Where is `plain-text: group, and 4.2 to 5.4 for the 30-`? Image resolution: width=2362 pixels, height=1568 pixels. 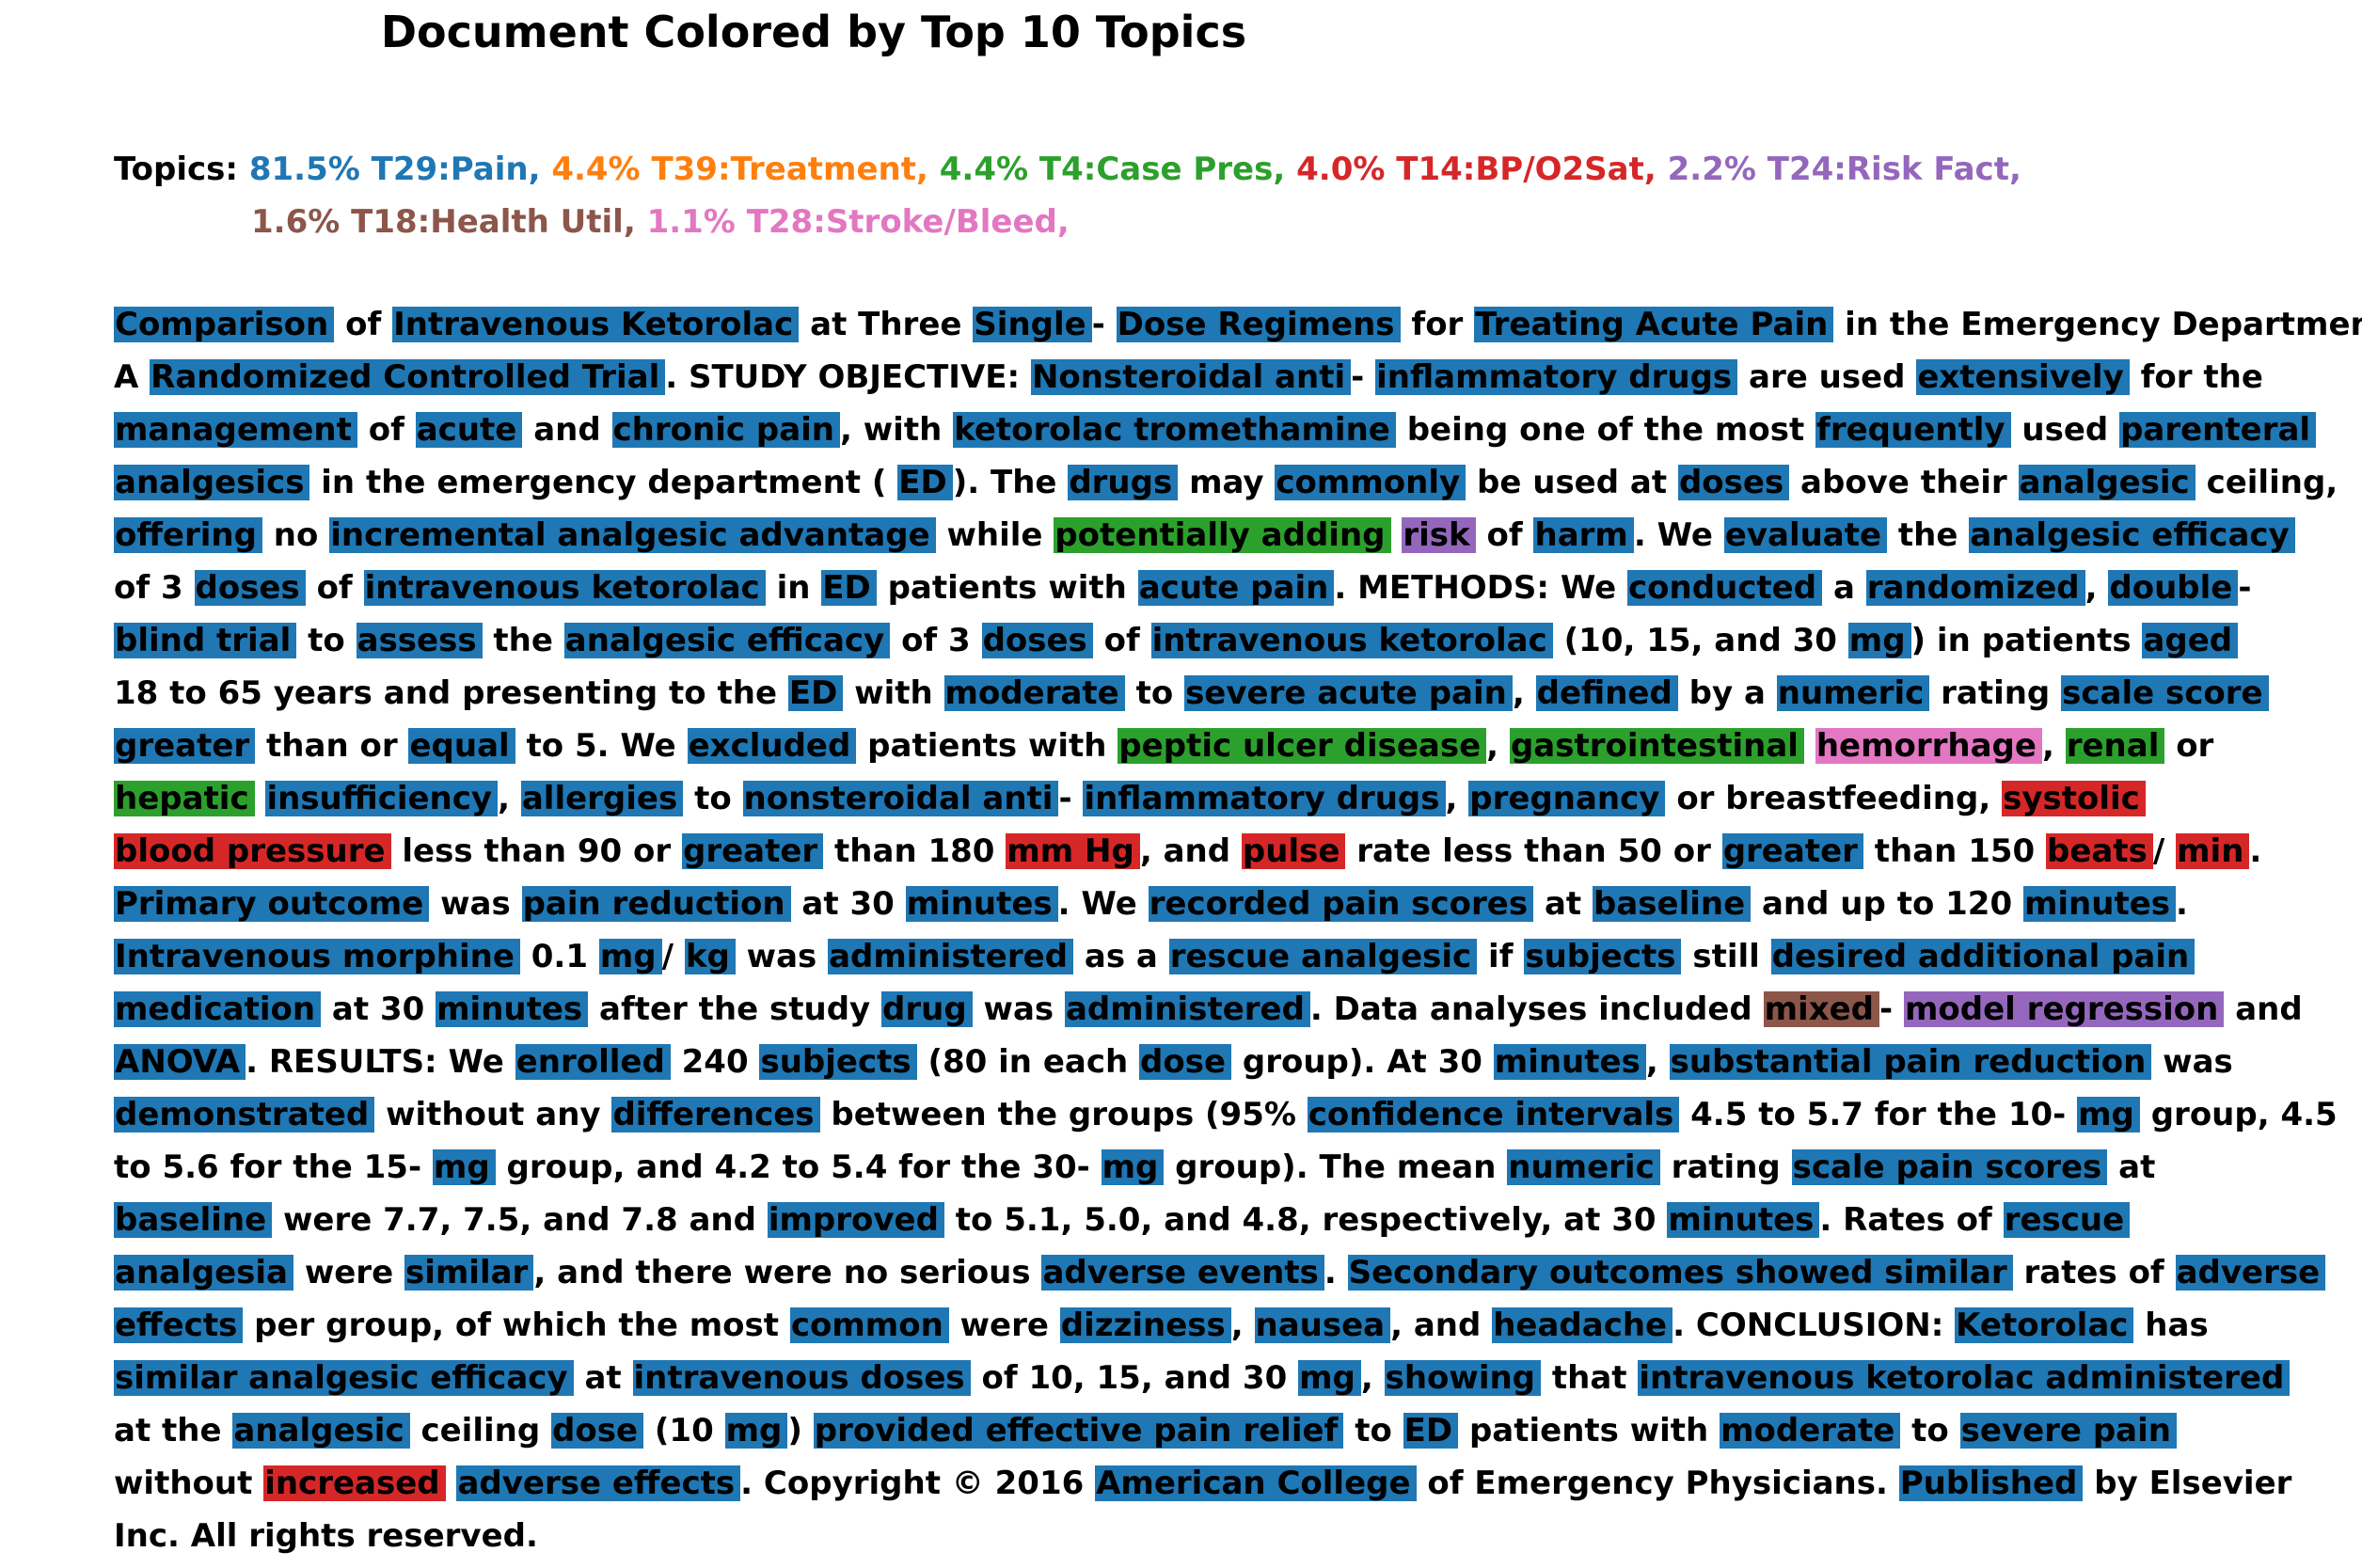
plain-text: group, and 4.2 to 5.4 for the 30- is located at coordinates (798, 1167).